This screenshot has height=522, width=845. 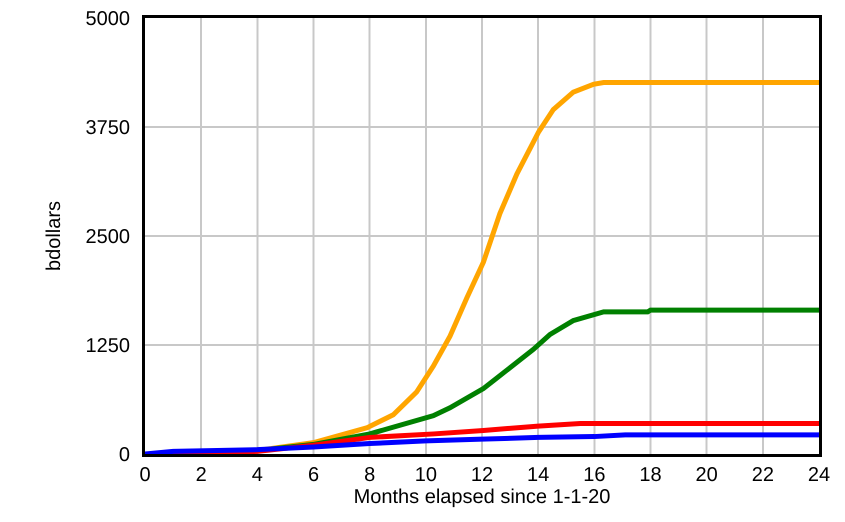 What do you see at coordinates (145, 475) in the screenshot?
I see `x-tick-label: 0` at bounding box center [145, 475].